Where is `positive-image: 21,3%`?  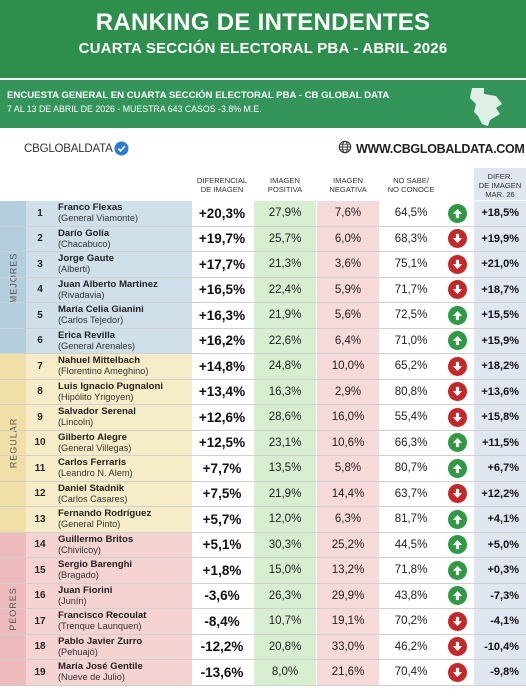 positive-image: 21,3% is located at coordinates (285, 264).